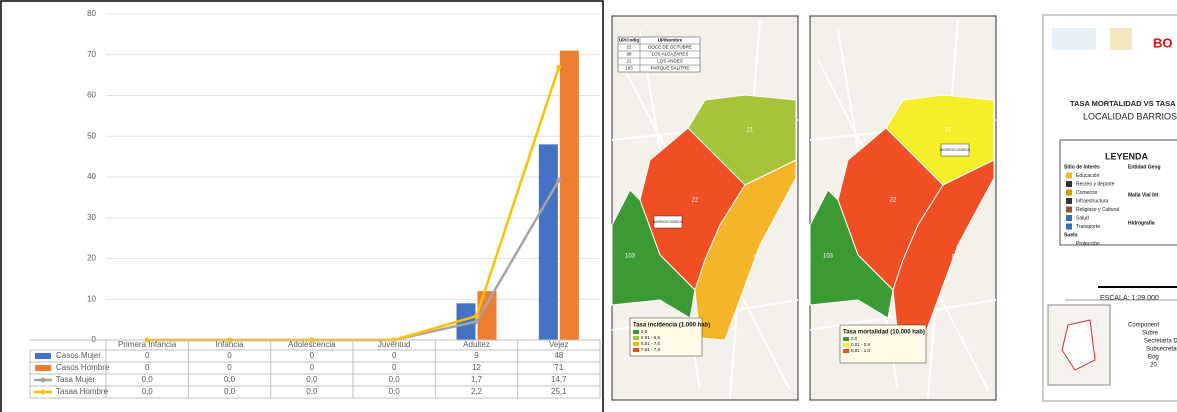 This screenshot has width=1177, height=412. What do you see at coordinates (1092, 201) in the screenshot?
I see `legend-item: Infraestructura` at bounding box center [1092, 201].